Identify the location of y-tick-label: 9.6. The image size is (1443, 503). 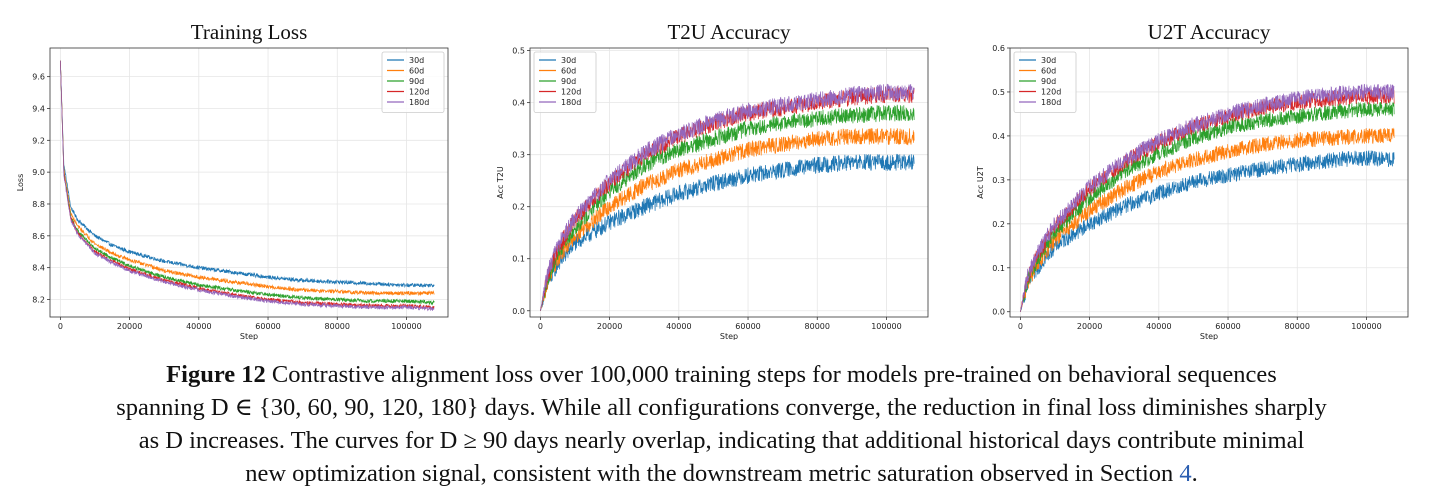
(38, 77).